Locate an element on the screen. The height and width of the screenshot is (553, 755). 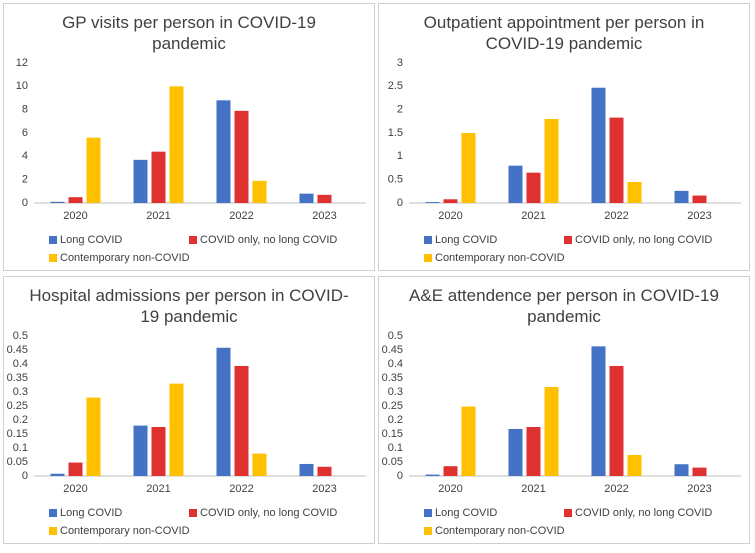
y-tick-label: 0.35 is located at coordinates (17, 378).